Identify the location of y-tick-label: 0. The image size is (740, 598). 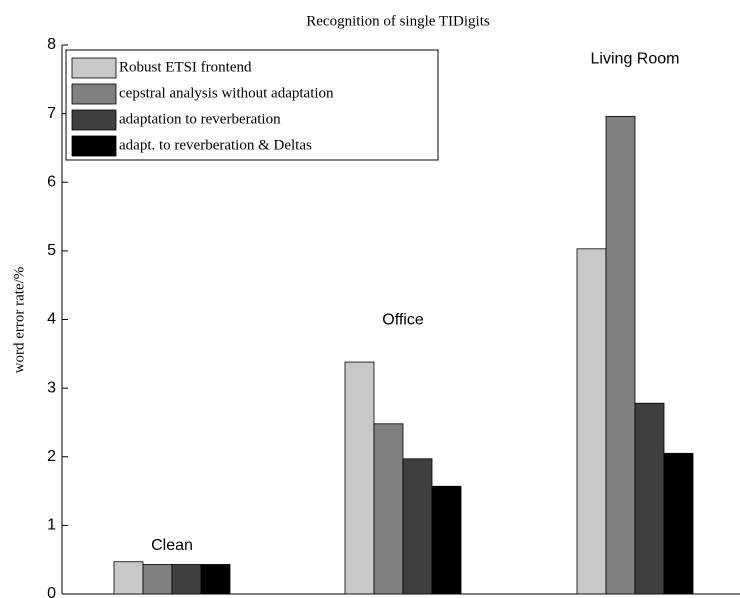
(51, 591).